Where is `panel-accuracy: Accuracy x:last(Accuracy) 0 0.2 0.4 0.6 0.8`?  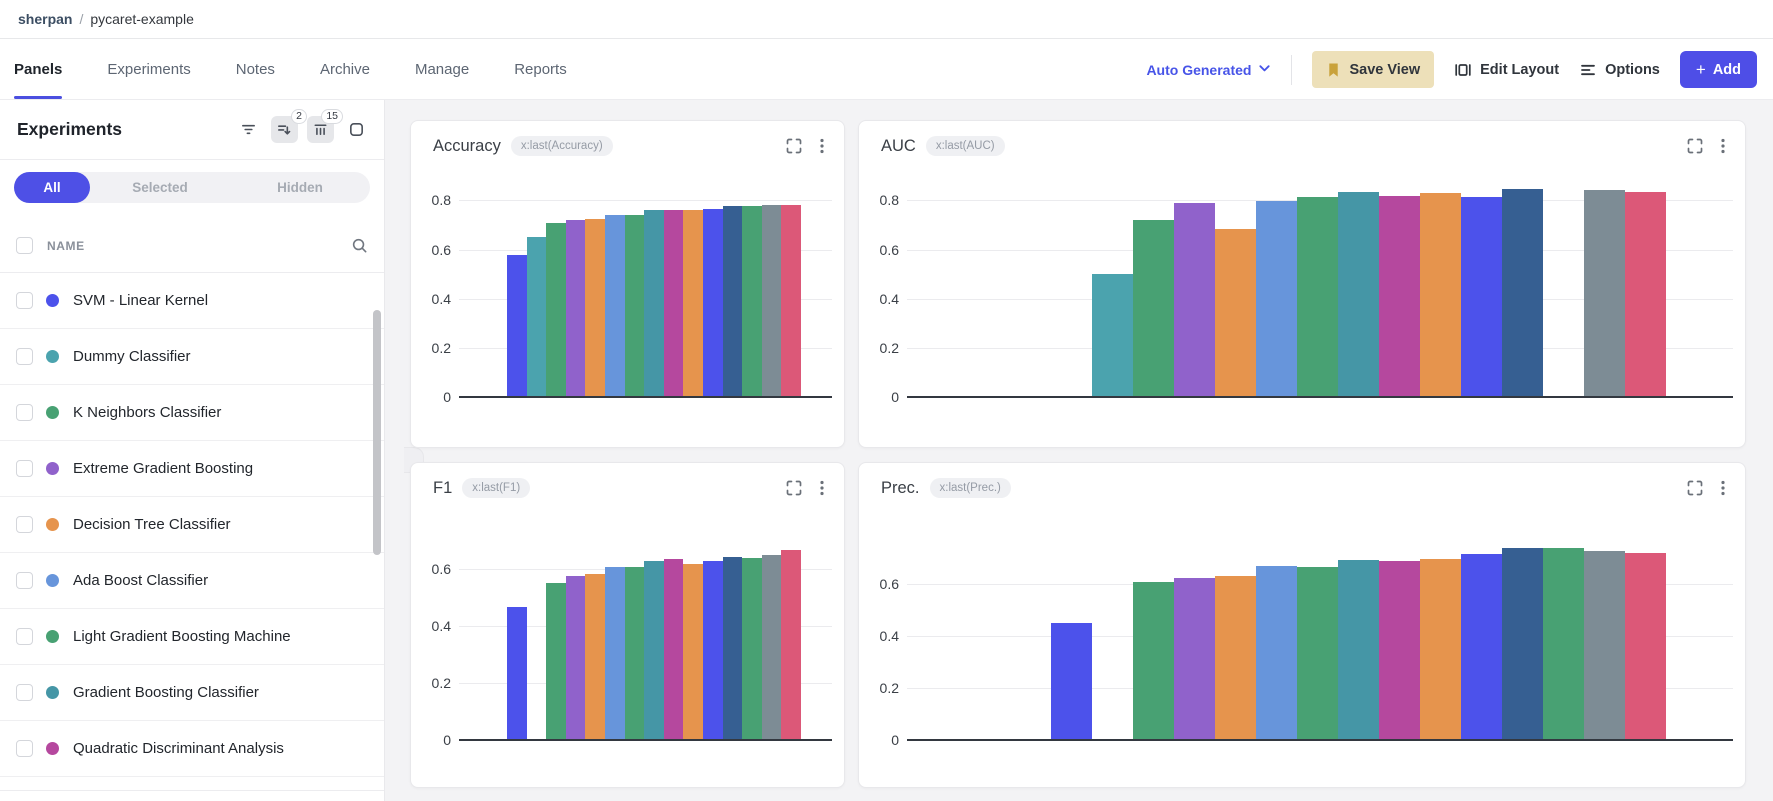 panel-accuracy: Accuracy x:last(Accuracy) 0 0.2 0.4 0.6 0.8 is located at coordinates (627, 284).